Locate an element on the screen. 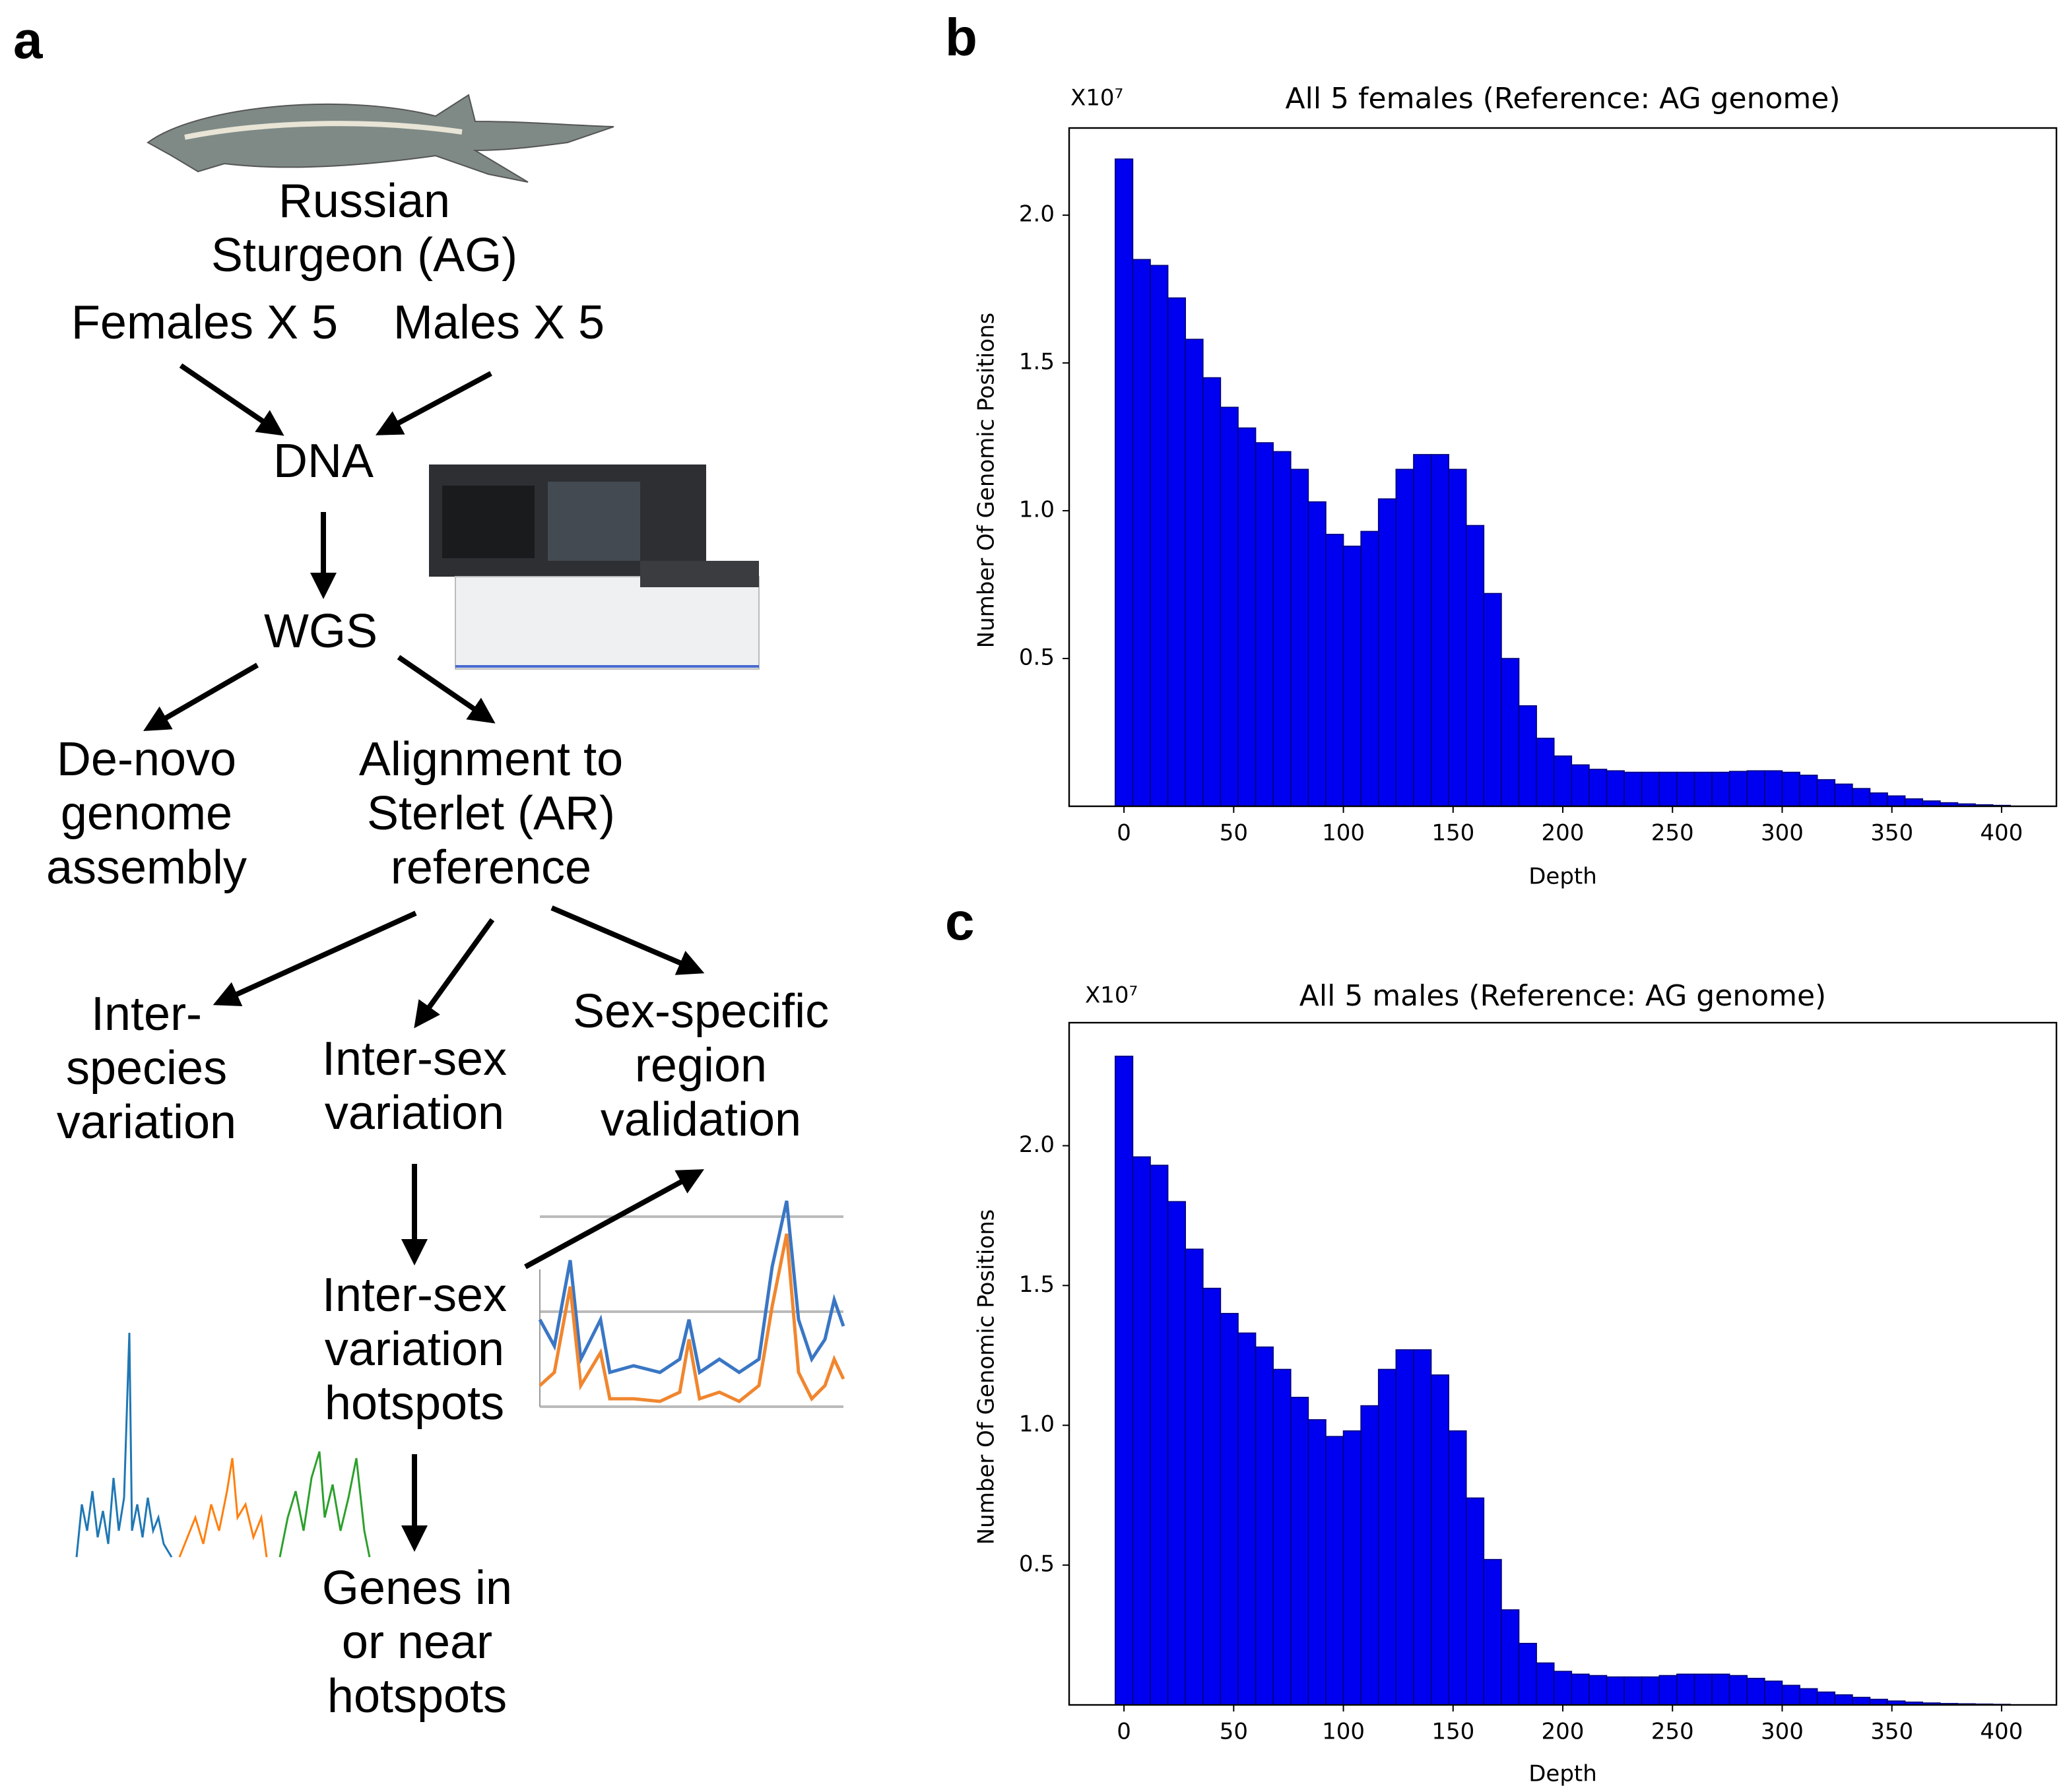 The image size is (2067, 1792). sequencer-illustration is located at coordinates (594, 567).